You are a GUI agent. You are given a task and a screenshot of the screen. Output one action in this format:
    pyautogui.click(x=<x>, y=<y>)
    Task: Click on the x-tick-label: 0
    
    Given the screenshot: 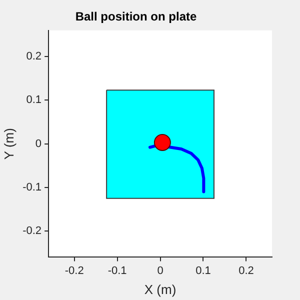 What is the action you would take?
    pyautogui.click(x=160, y=270)
    